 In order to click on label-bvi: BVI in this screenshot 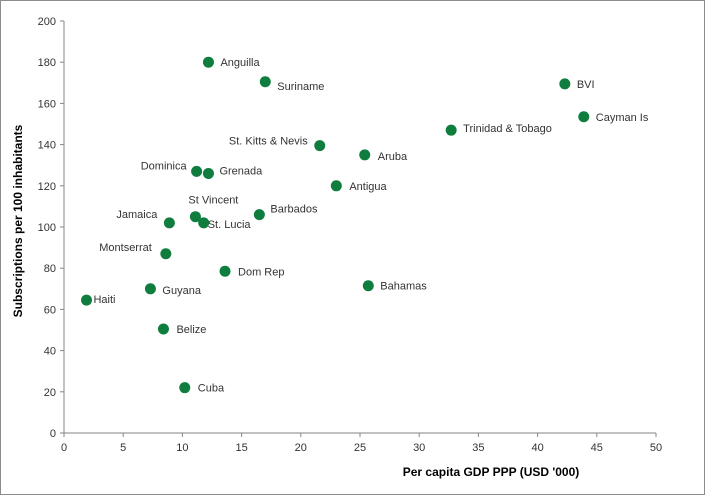, I will do `click(586, 85)`.